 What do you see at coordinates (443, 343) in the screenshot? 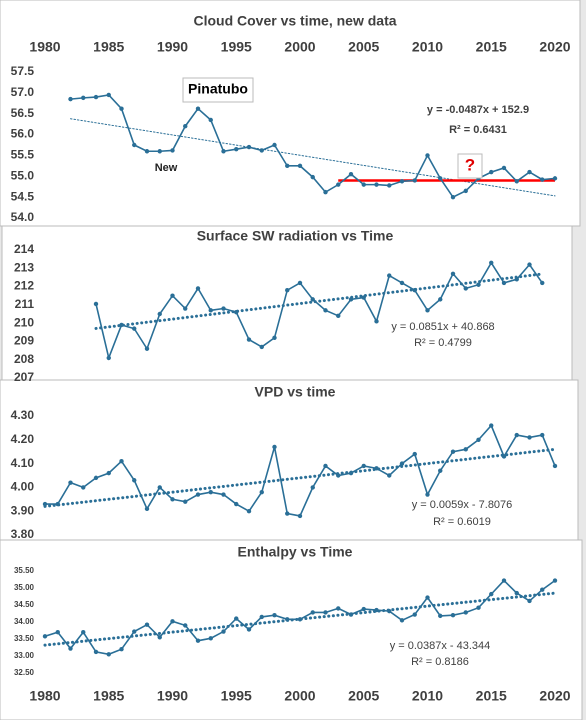
I see `annotation: R² = 0.4799` at bounding box center [443, 343].